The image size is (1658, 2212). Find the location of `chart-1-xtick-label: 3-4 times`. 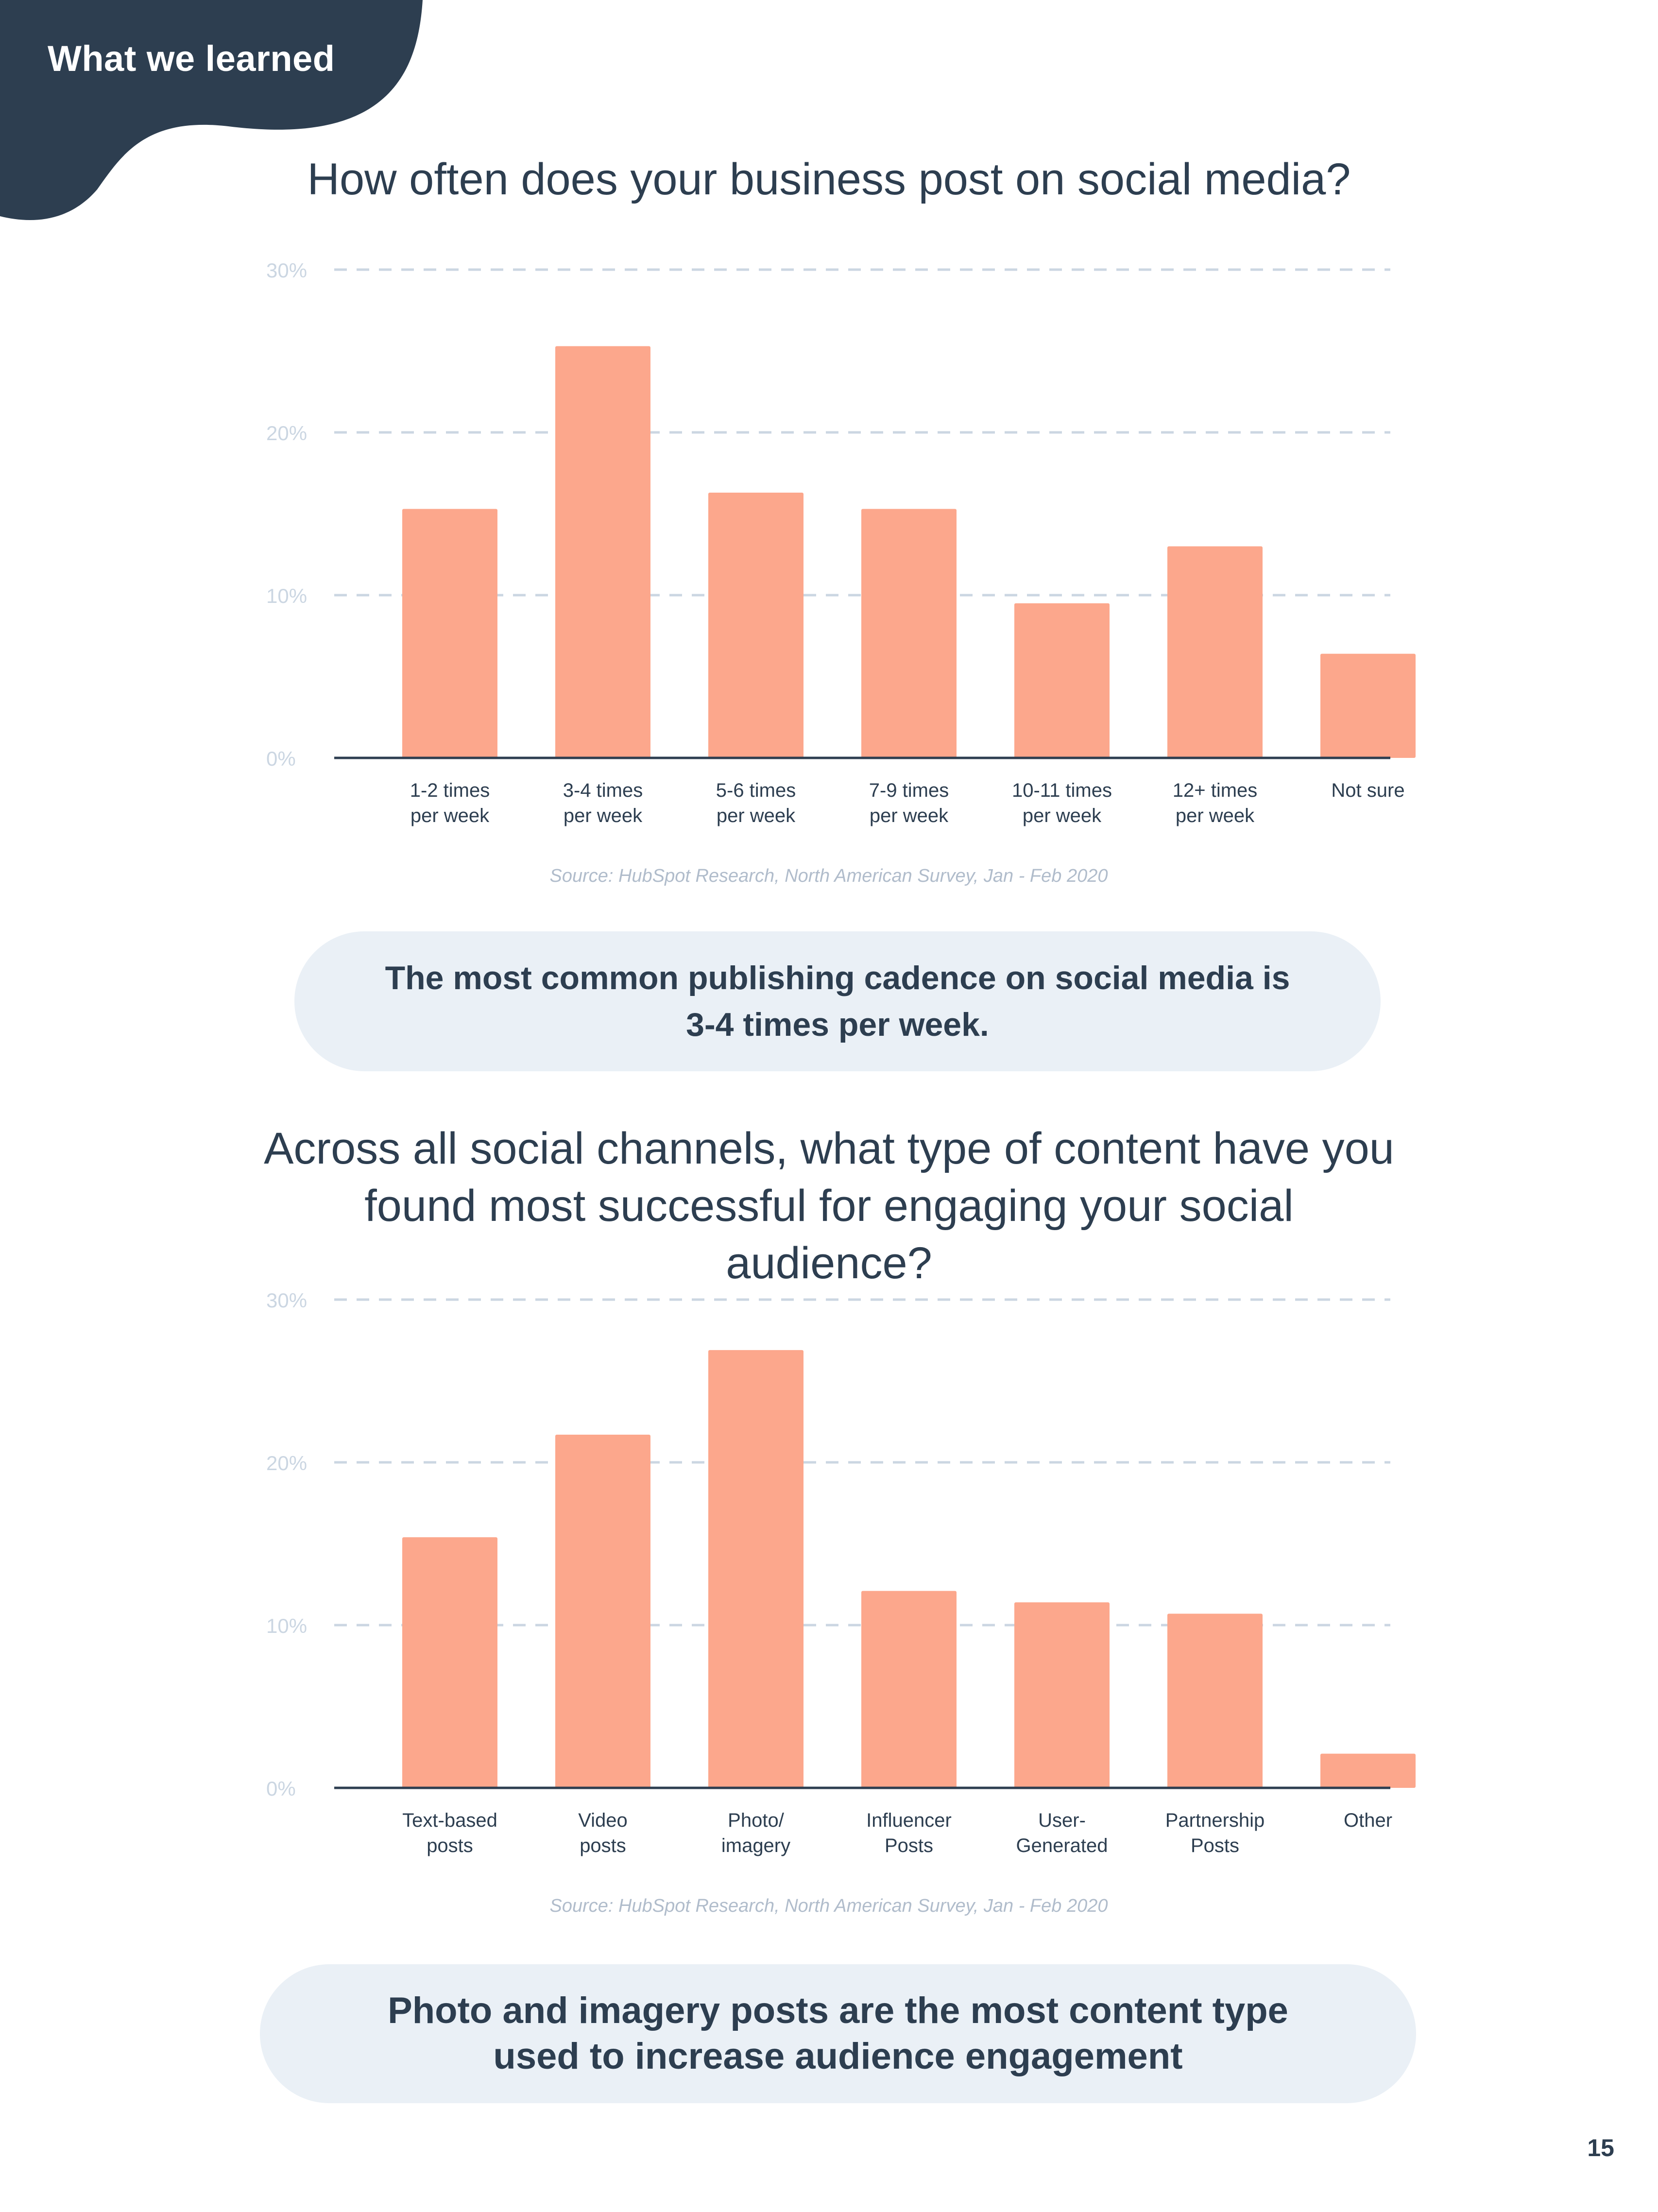

chart-1-xtick-label: 3-4 times is located at coordinates (603, 790).